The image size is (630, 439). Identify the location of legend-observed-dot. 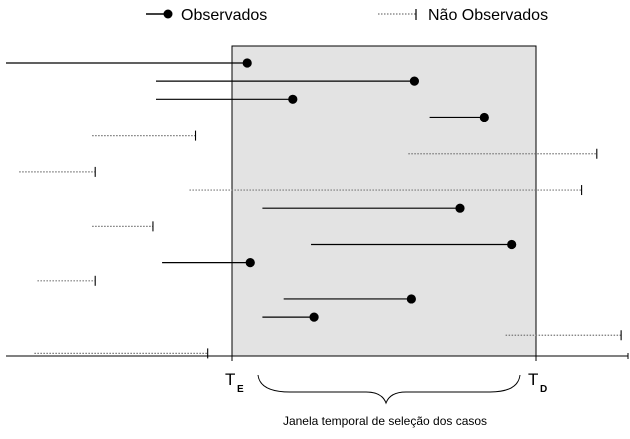
(168, 14).